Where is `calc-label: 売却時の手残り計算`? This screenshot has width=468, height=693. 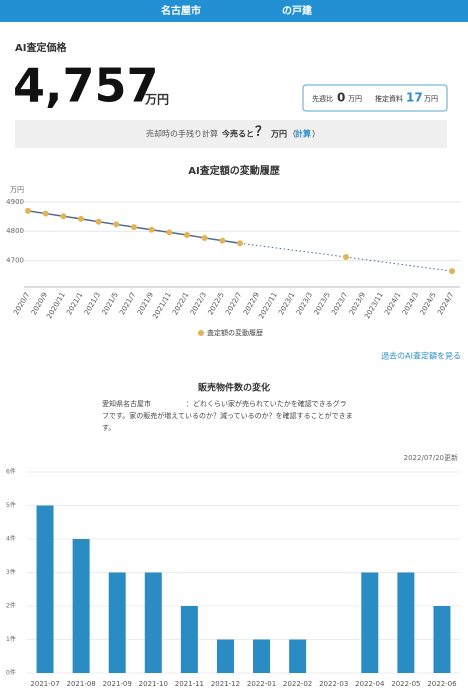 calc-label: 売却時の手残り計算 is located at coordinates (182, 134).